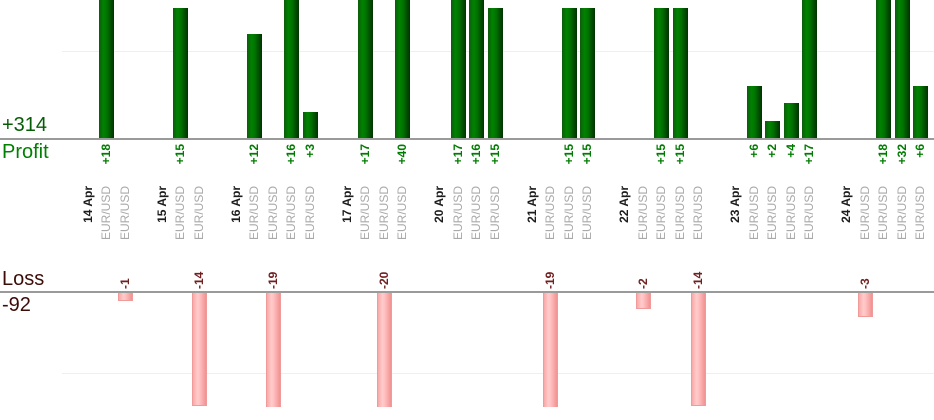 This screenshot has height=420, width=934. What do you see at coordinates (790, 151) in the screenshot?
I see `profit-value-label: +4` at bounding box center [790, 151].